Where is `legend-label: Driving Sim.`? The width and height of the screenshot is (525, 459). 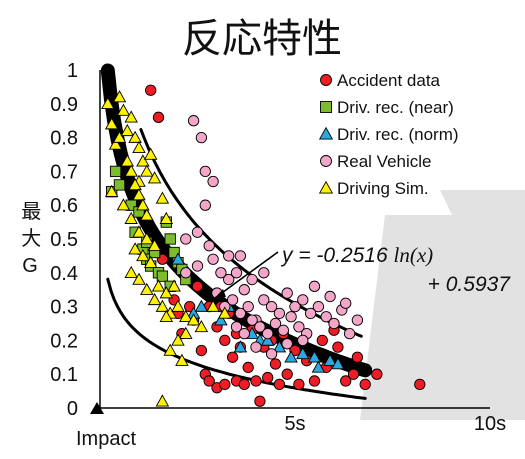 legend-label: Driving Sim. is located at coordinates (383, 188).